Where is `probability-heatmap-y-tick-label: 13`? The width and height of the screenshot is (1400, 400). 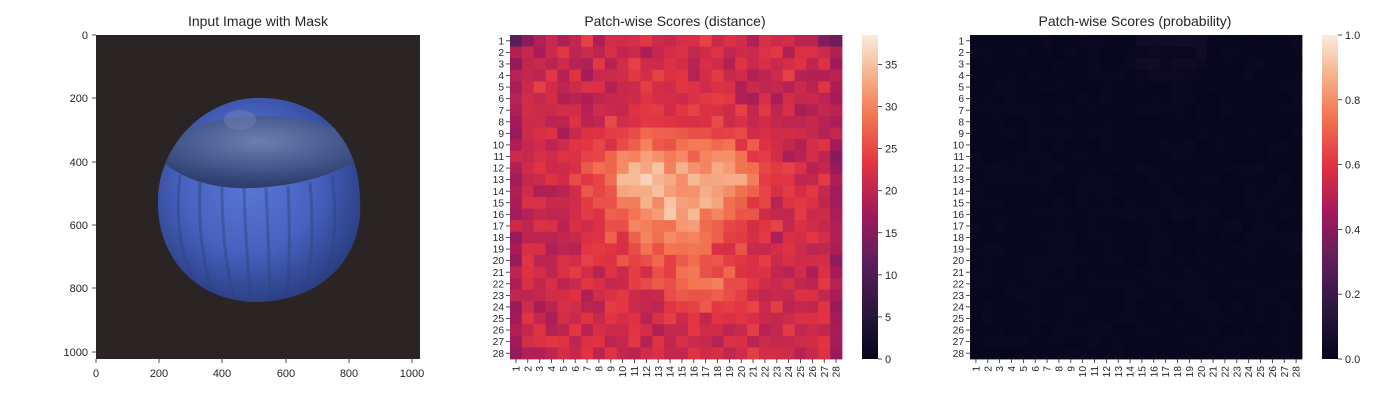
probability-heatmap-y-tick-label: 13 is located at coordinates (959, 180).